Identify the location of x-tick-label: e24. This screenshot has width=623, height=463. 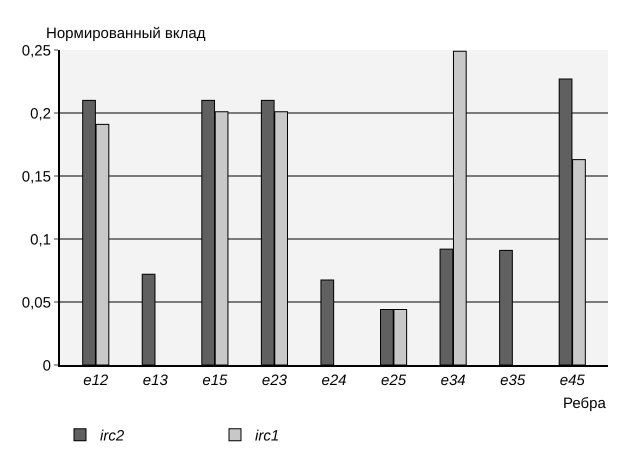
(334, 380).